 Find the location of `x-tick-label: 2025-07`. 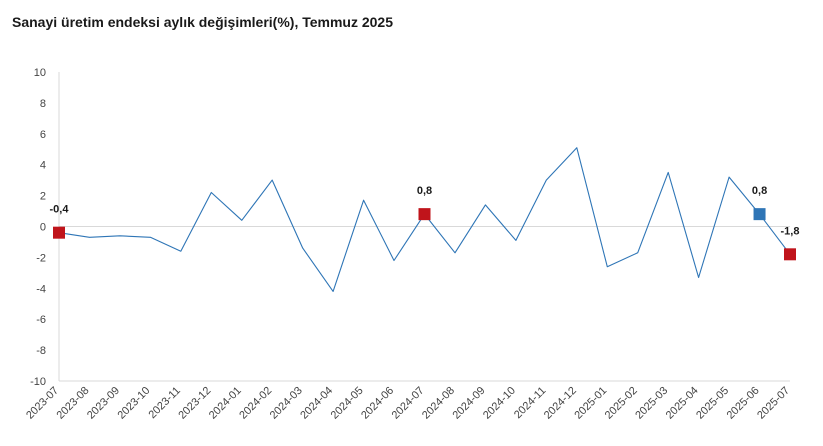

x-tick-label: 2025-07 is located at coordinates (773, 403).